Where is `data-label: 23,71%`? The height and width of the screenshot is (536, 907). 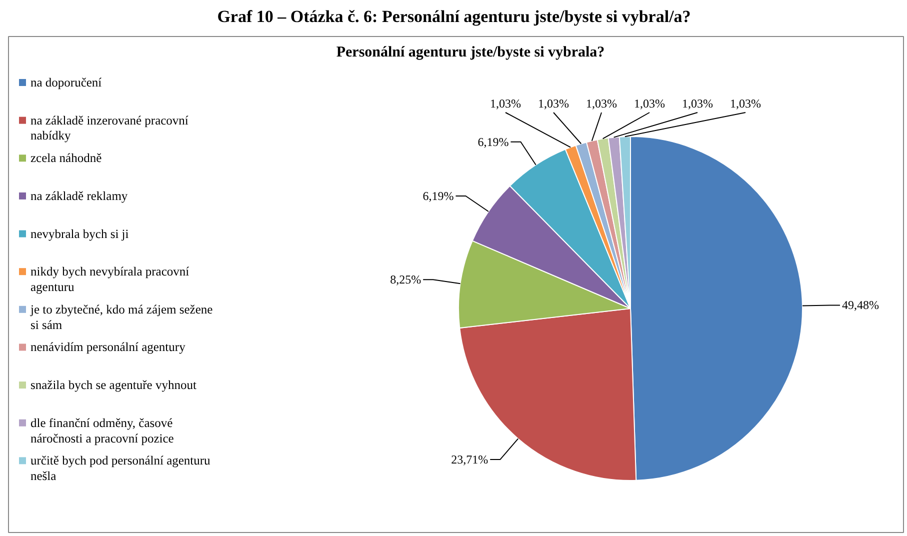
data-label: 23,71% is located at coordinates (469, 459).